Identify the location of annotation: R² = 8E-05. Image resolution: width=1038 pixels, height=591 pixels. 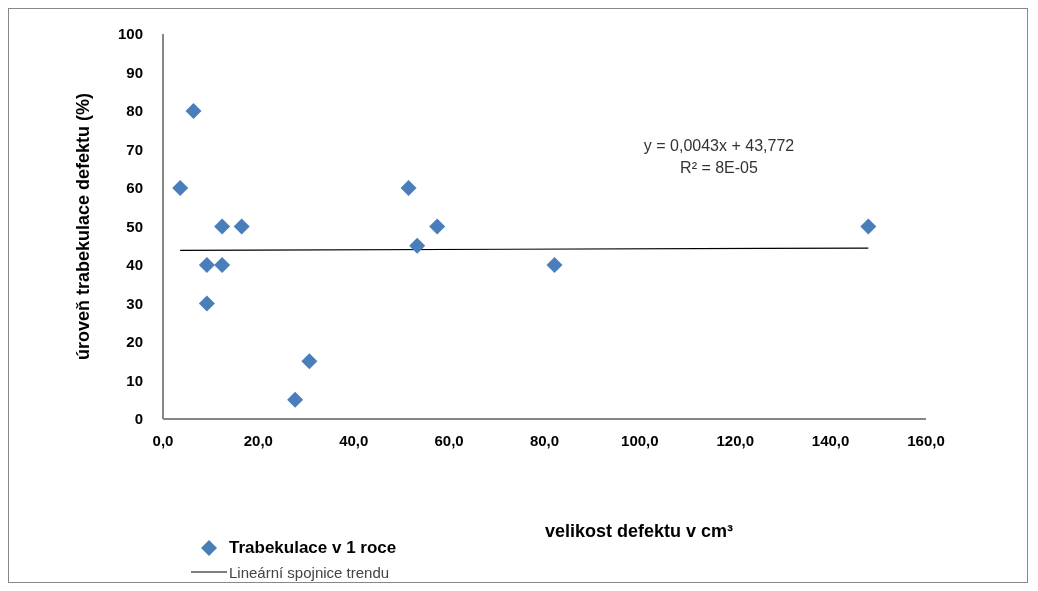
(719, 168).